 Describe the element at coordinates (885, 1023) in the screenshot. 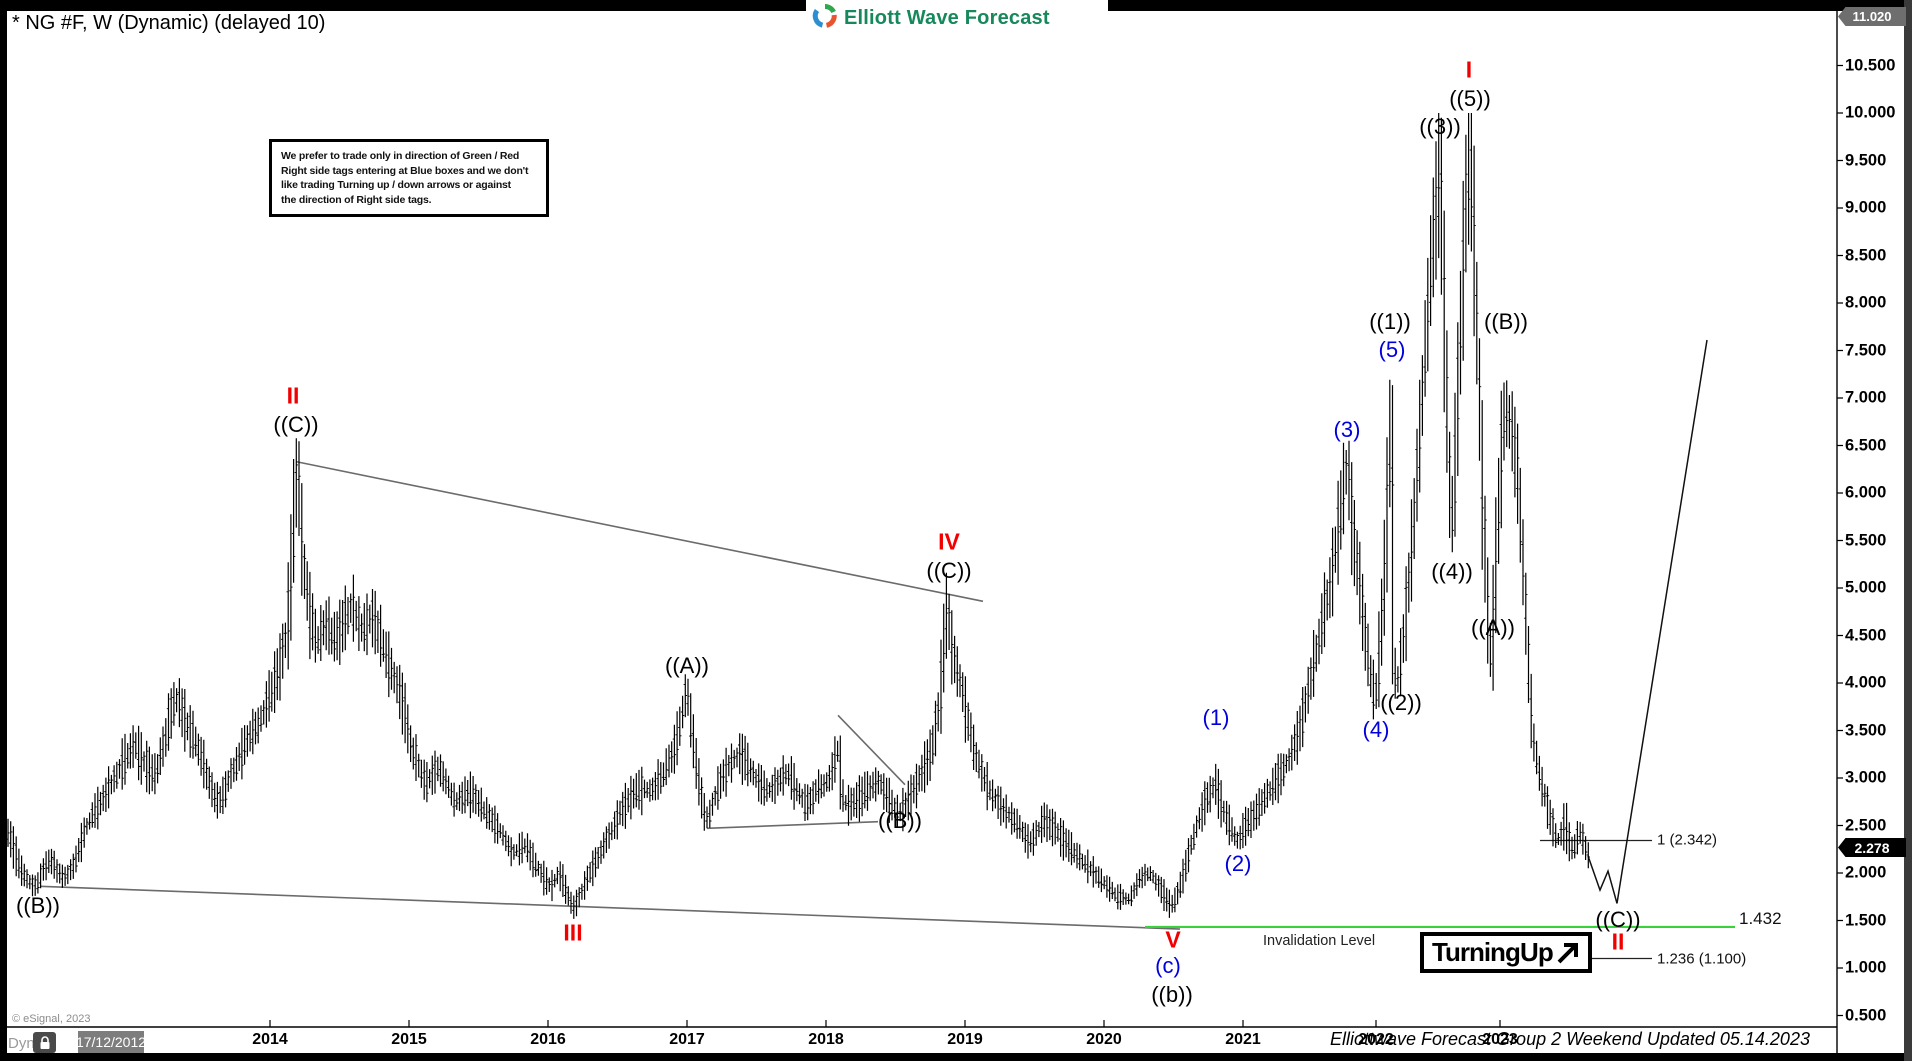

I see `x-axis-ticks` at that location.